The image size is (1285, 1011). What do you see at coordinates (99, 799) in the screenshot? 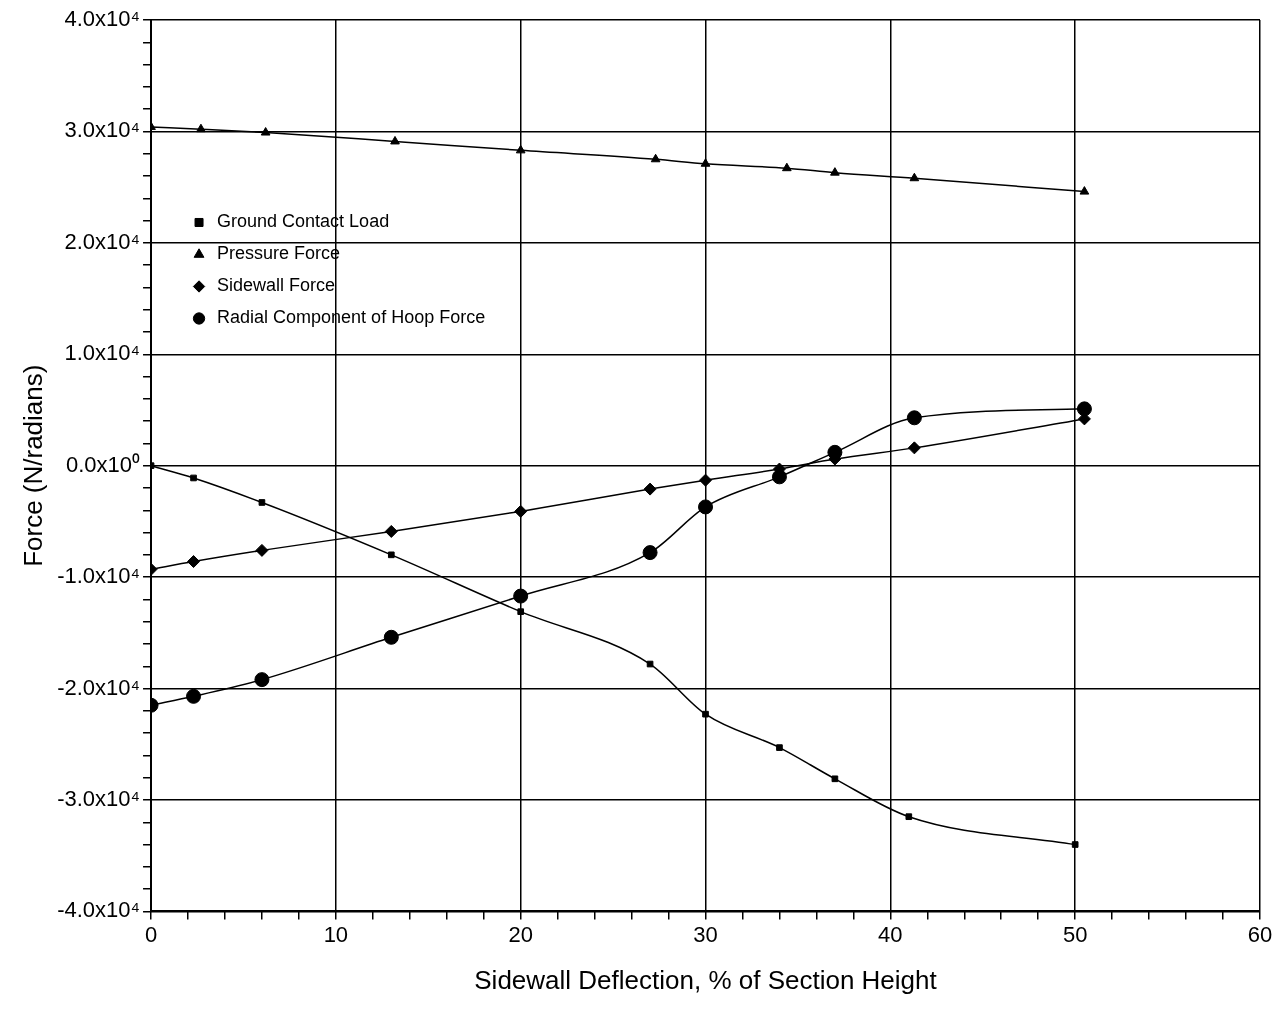
I see `y-tick-label: -3.0x10⁴` at bounding box center [99, 799].